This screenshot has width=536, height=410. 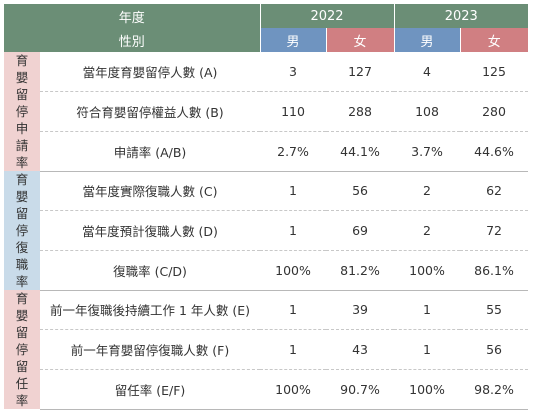 What do you see at coordinates (150, 191) in the screenshot?
I see `row-label: 當年度實際復職人數 (C)` at bounding box center [150, 191].